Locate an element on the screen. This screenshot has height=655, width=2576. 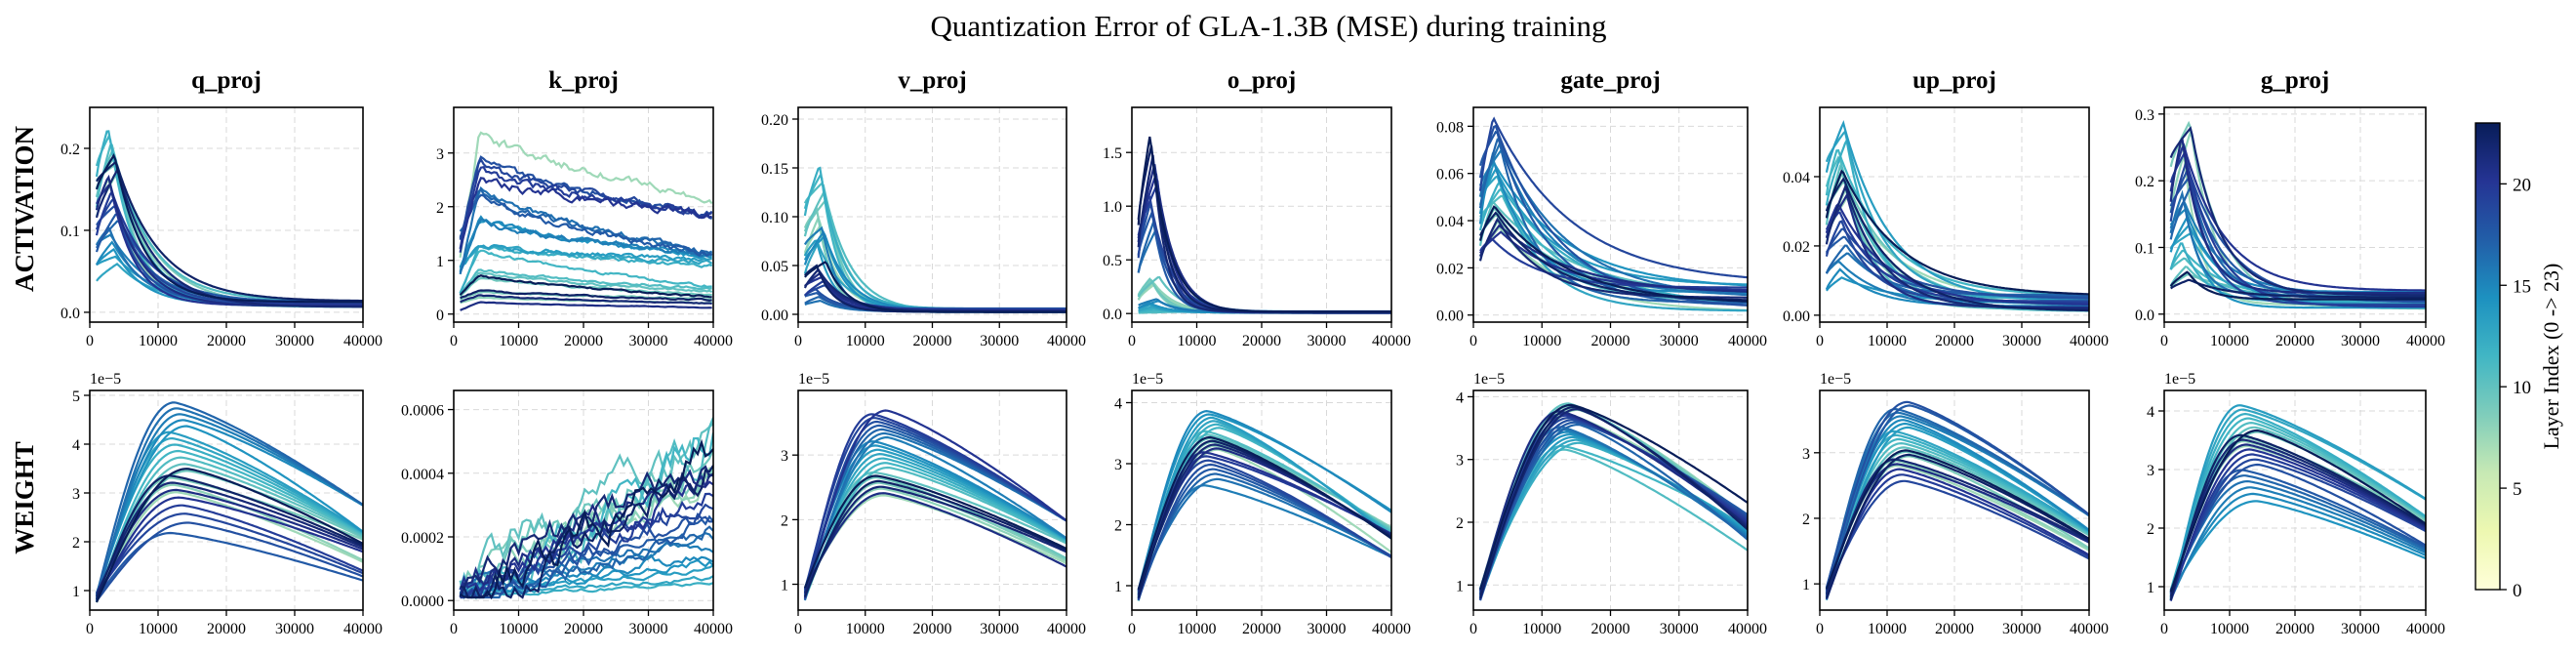
column-title-v-proj: v_proj is located at coordinates (932, 80).